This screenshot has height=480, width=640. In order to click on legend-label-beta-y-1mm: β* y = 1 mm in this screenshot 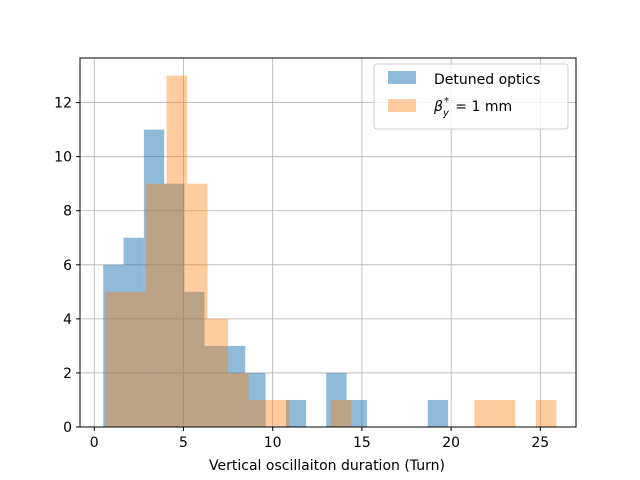, I will do `click(472, 107)`.